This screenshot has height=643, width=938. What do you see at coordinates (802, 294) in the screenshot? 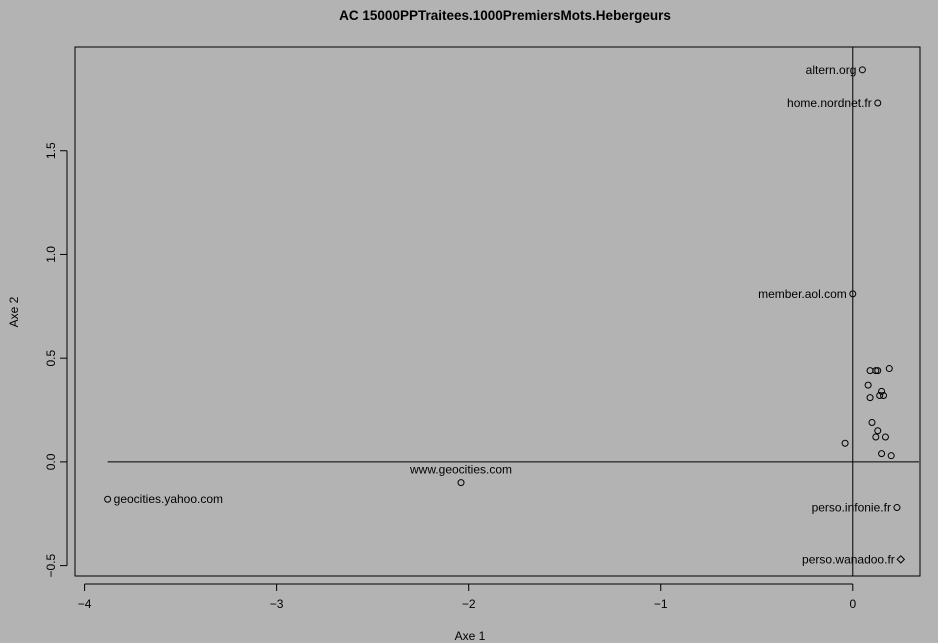
I see `point-label: member.aol.com` at bounding box center [802, 294].